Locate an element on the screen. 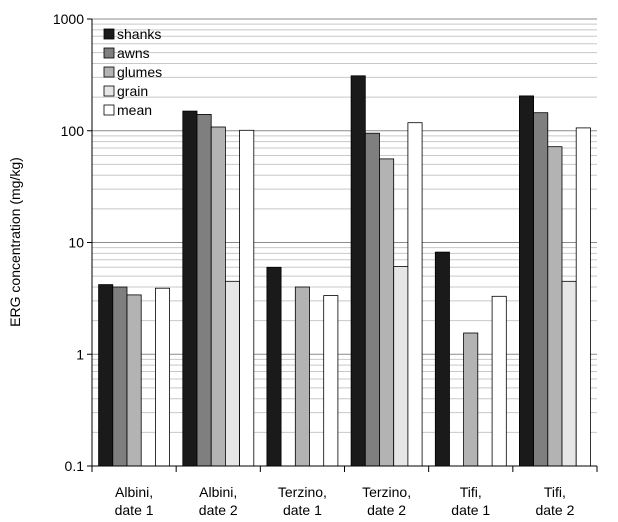 This screenshot has height=522, width=618. legend-label-mean: mean is located at coordinates (134, 110).